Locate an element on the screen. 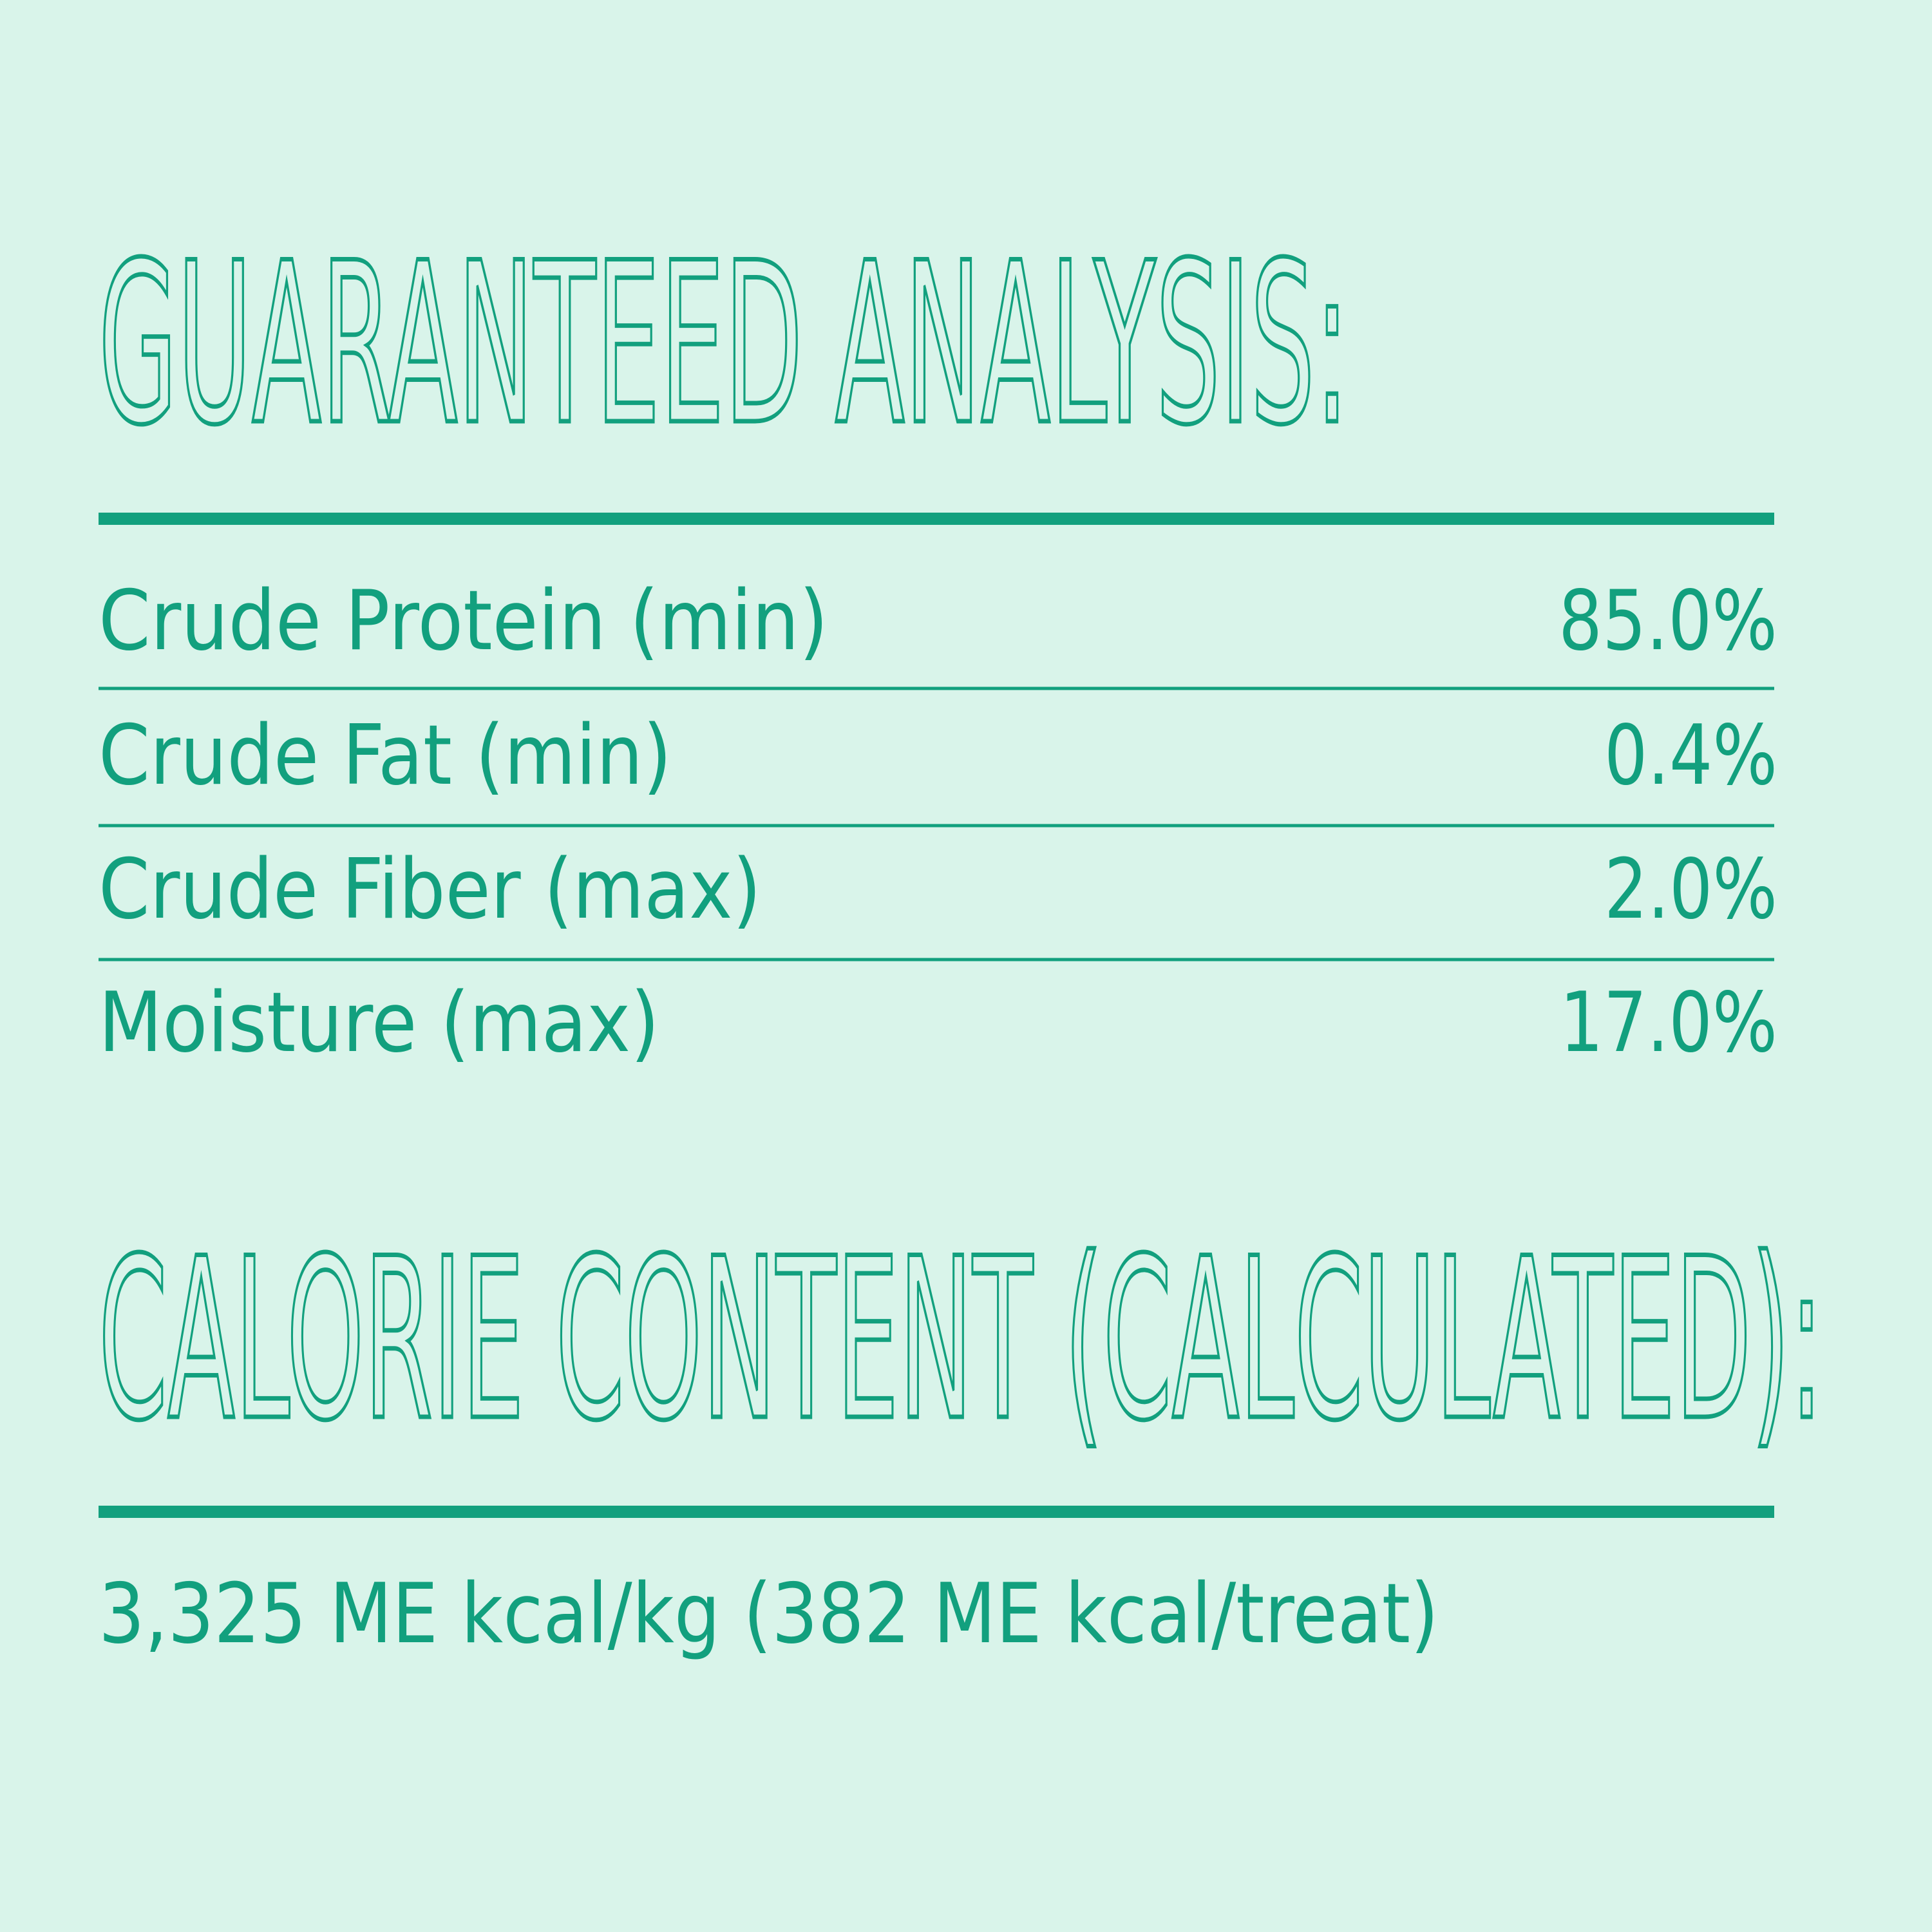 The height and width of the screenshot is (1932, 1932). section-title: CALORIE CONTENT (CALCULATED): is located at coordinates (961, 1341).